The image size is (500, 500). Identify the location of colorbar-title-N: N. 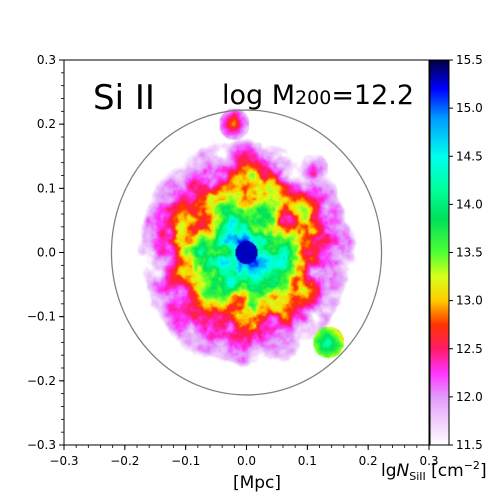
(403, 471).